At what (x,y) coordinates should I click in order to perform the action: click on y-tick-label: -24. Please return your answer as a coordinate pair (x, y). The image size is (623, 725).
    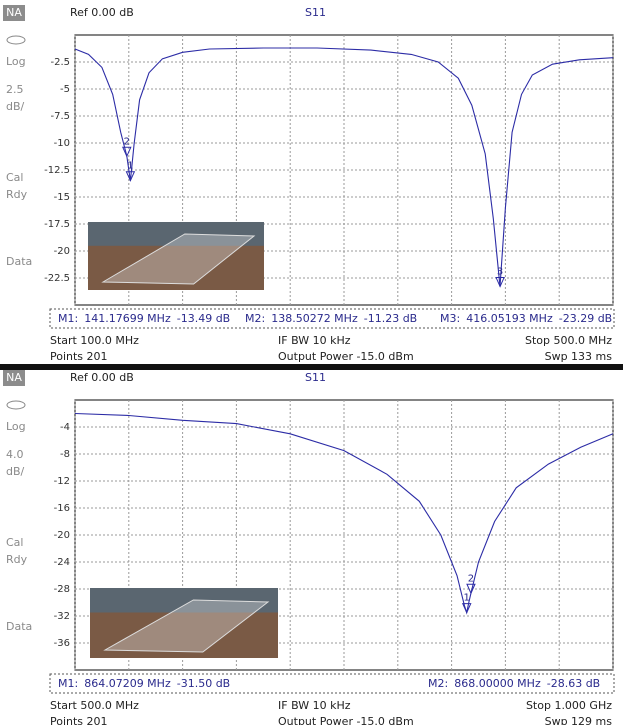
    Looking at the image, I should click on (62, 562).